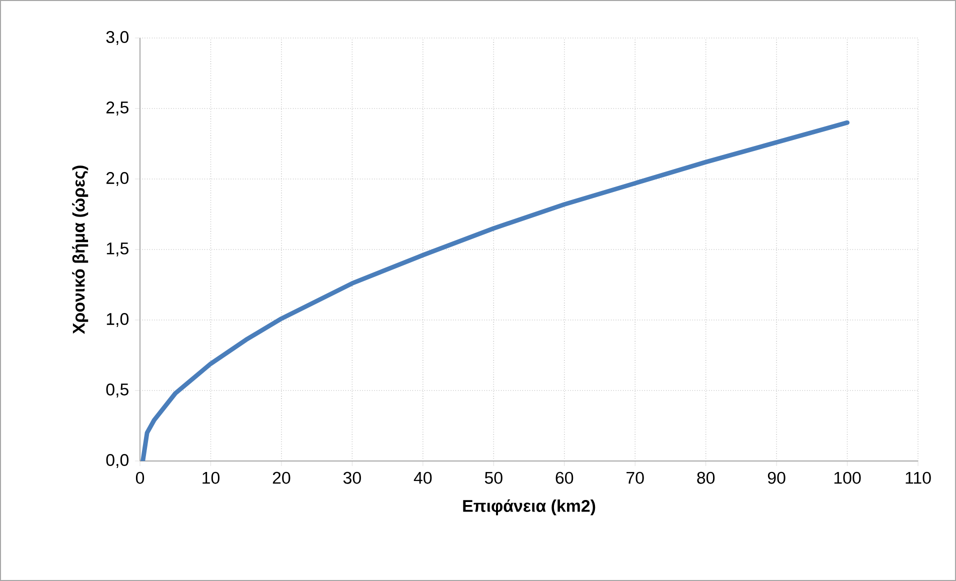  What do you see at coordinates (423, 478) in the screenshot?
I see `x-tick-label: 40` at bounding box center [423, 478].